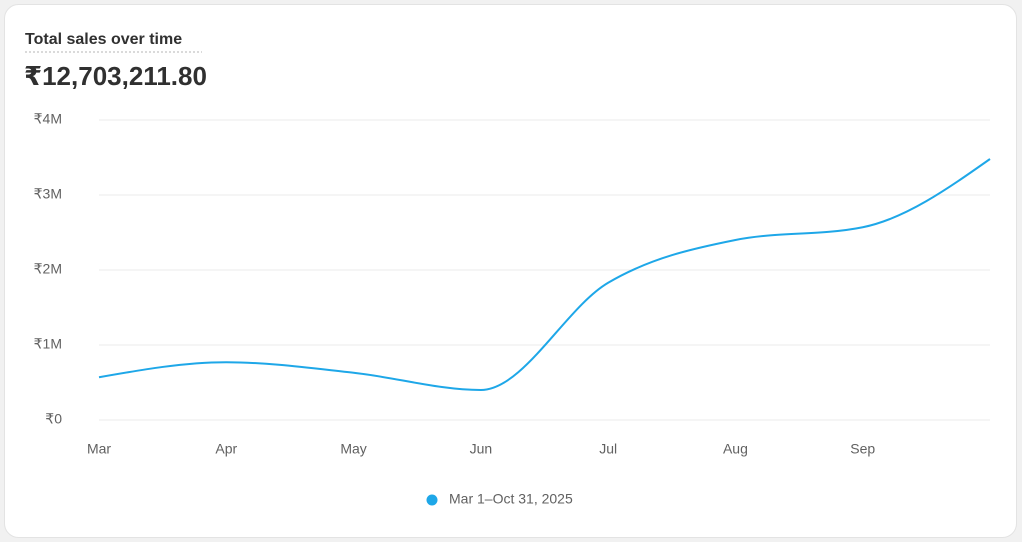 Image resolution: width=1022 pixels, height=542 pixels. Describe the element at coordinates (103, 39) in the screenshot. I see `chart-title: Total sales over time` at that location.